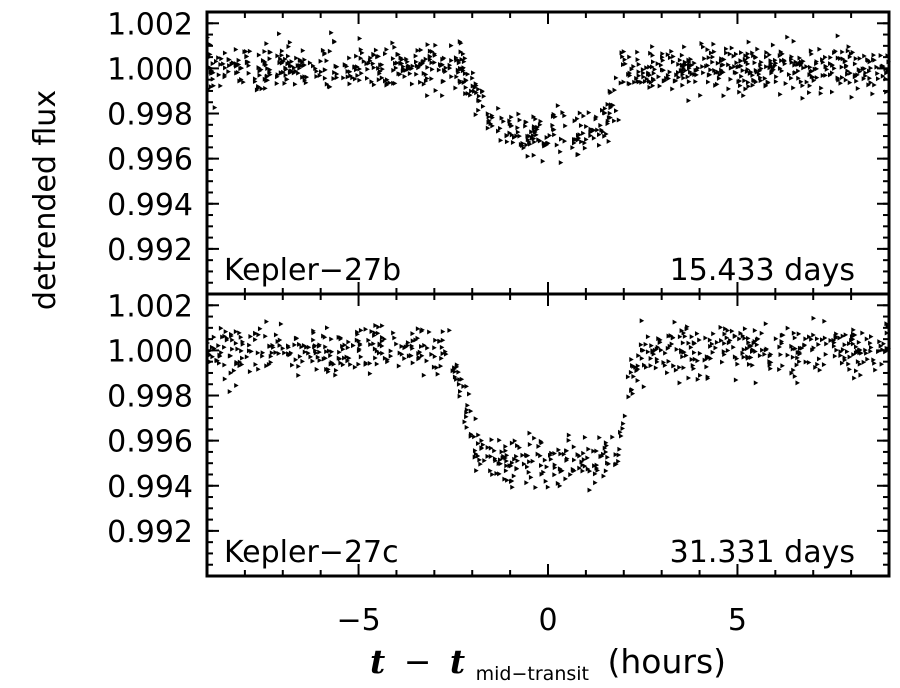 This screenshot has width=900, height=688. I want to click on y-axis-label: detrended flux, so click(45, 200).